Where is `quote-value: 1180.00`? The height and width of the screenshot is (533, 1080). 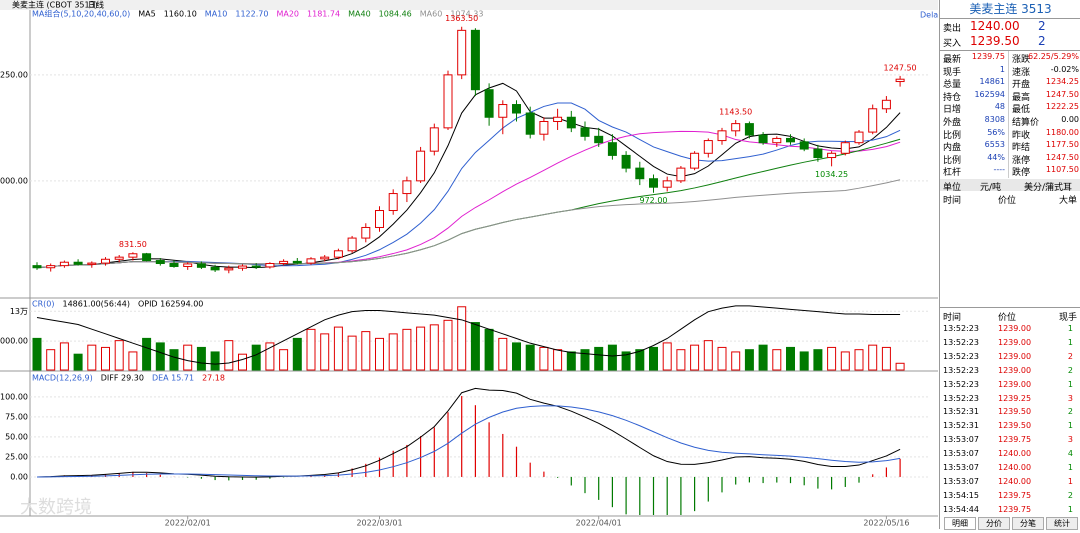 quote-value: 1180.00 is located at coordinates (1062, 132).